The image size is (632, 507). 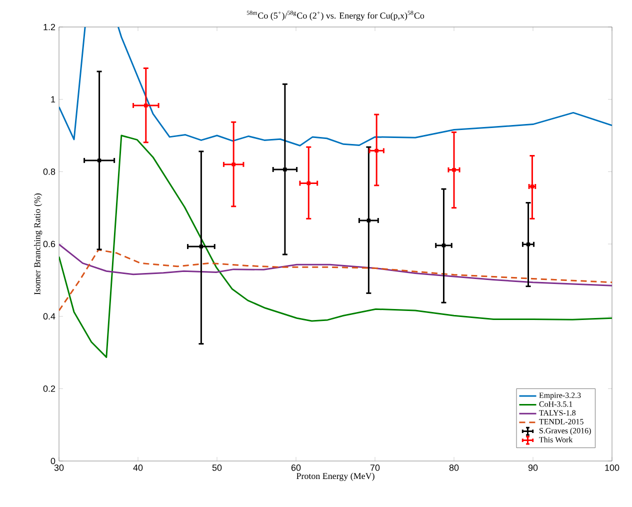 What do you see at coordinates (335, 476) in the screenshot?
I see `x-axis-title: Proton Energy (MeV)` at bounding box center [335, 476].